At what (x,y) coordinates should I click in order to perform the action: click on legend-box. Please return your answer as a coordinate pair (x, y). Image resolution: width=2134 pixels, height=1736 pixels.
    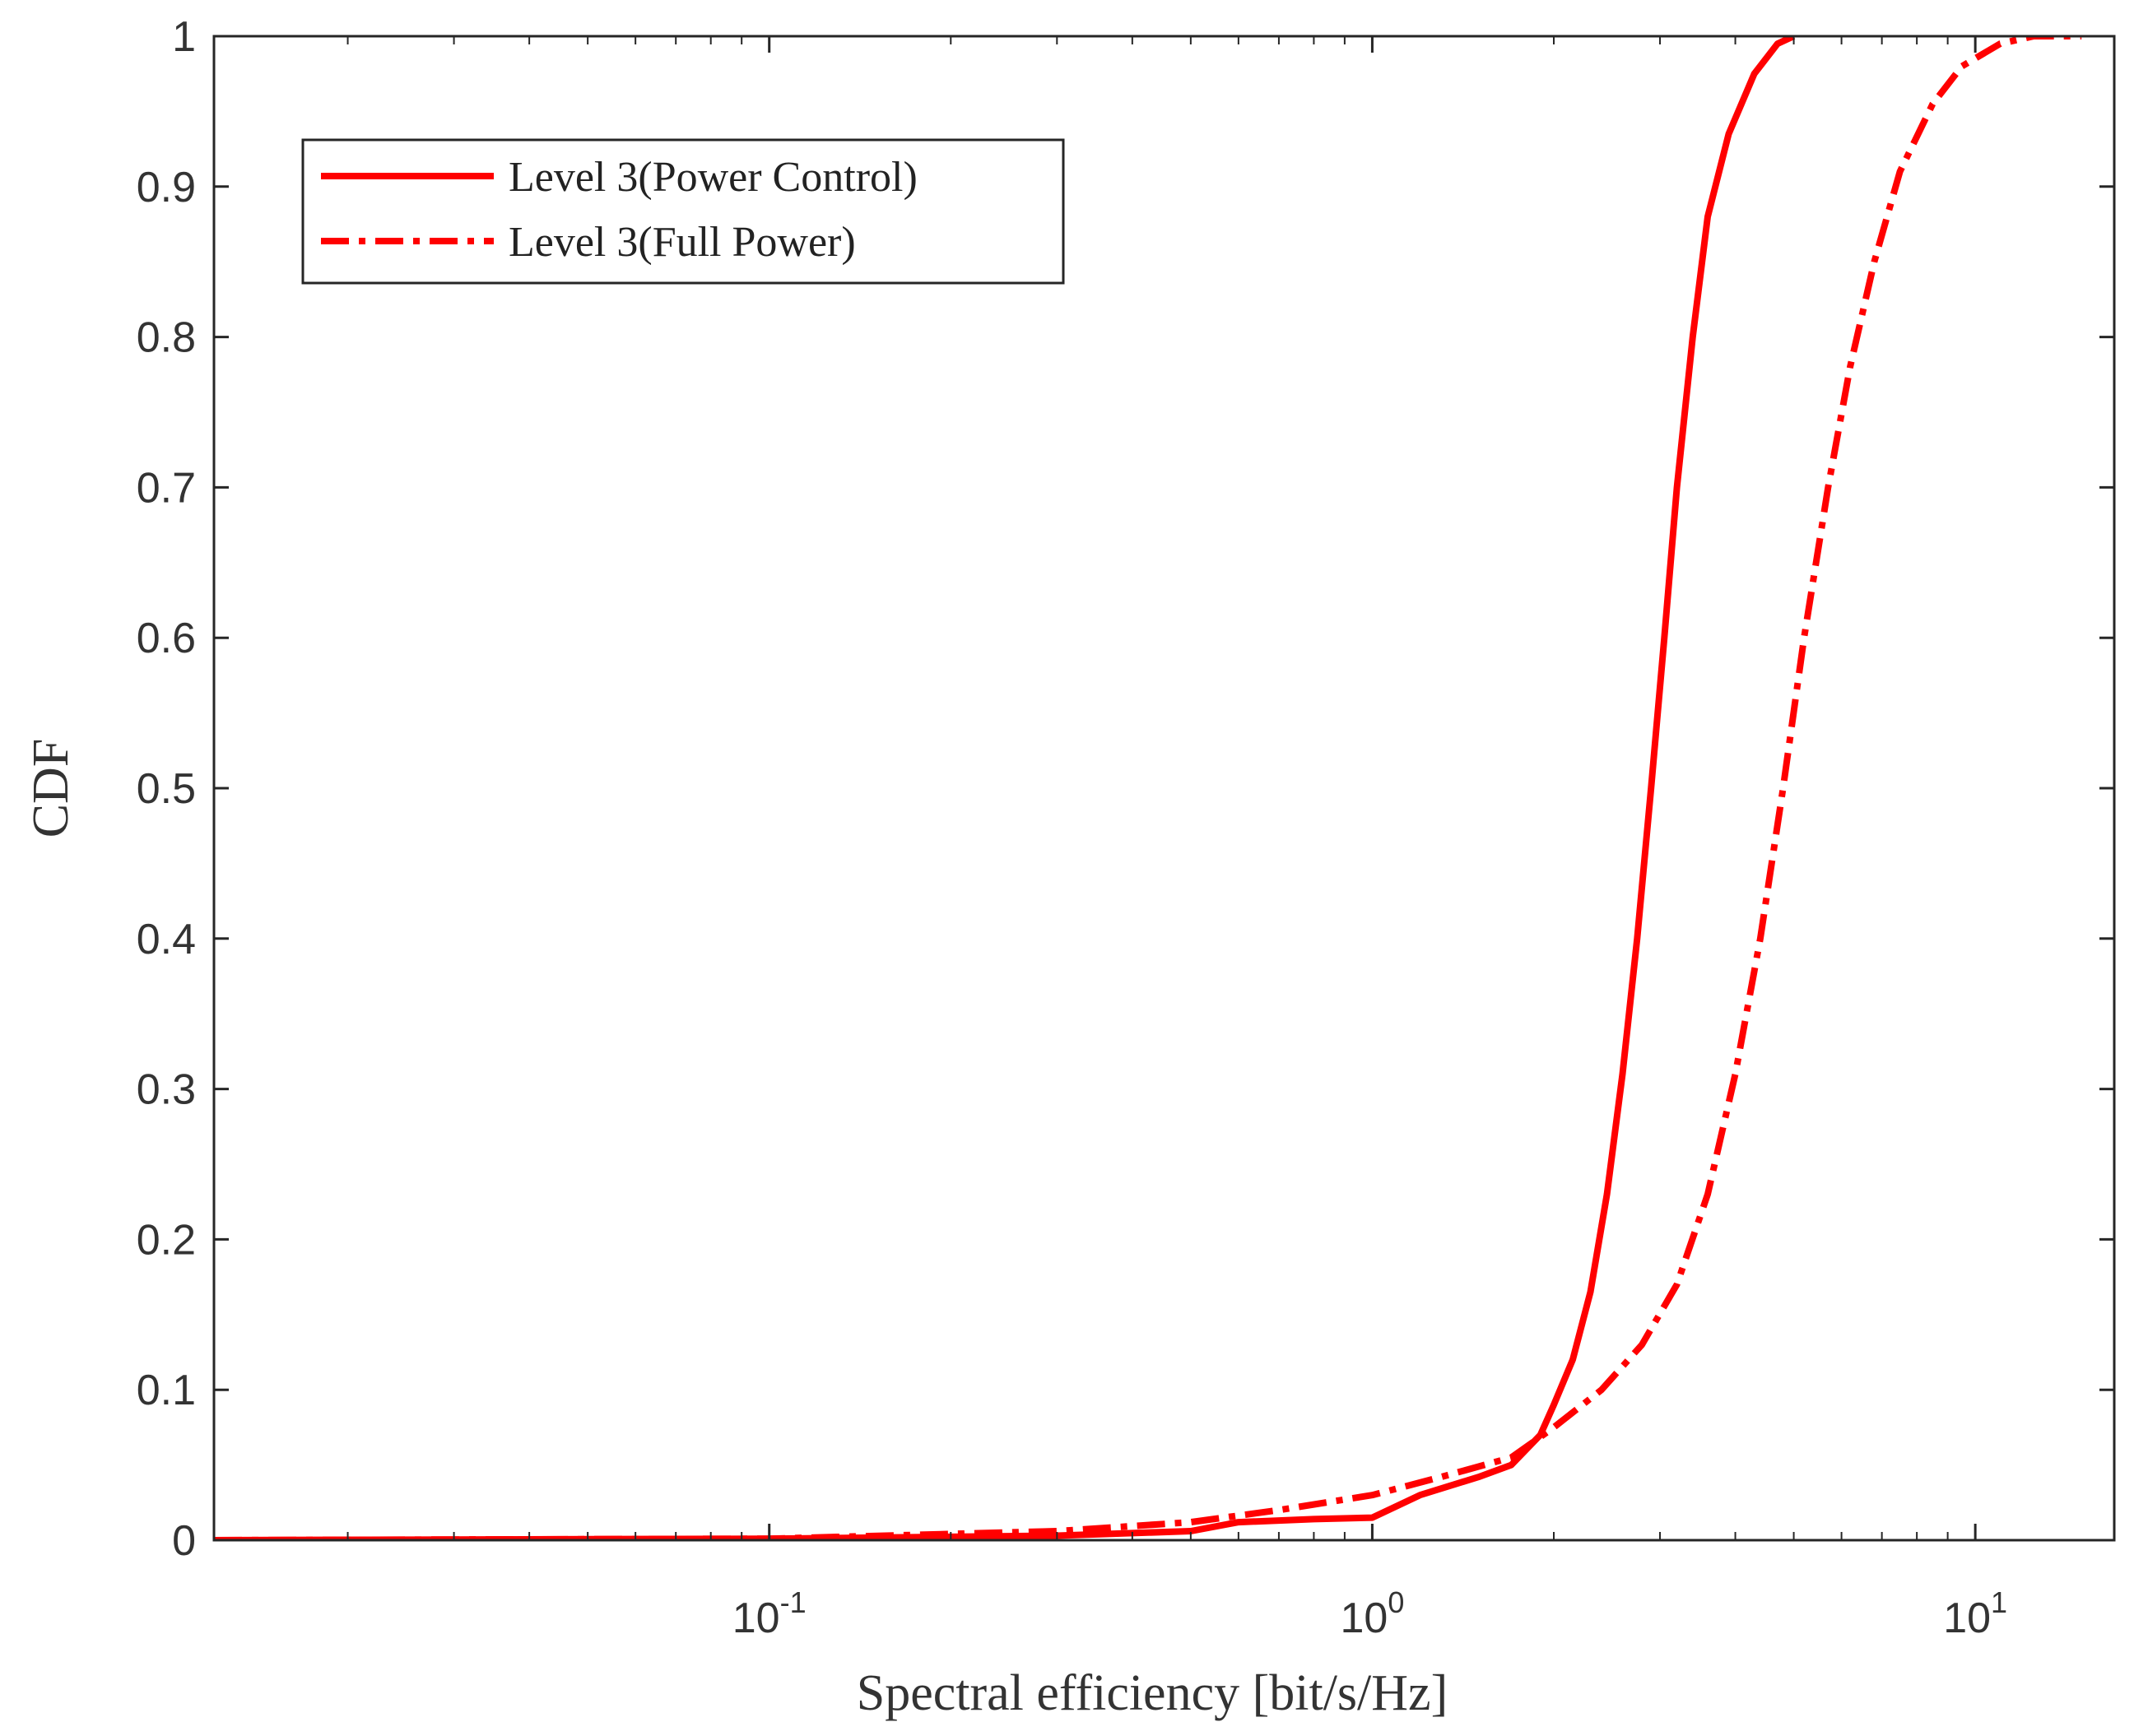
    Looking at the image, I should click on (683, 211).